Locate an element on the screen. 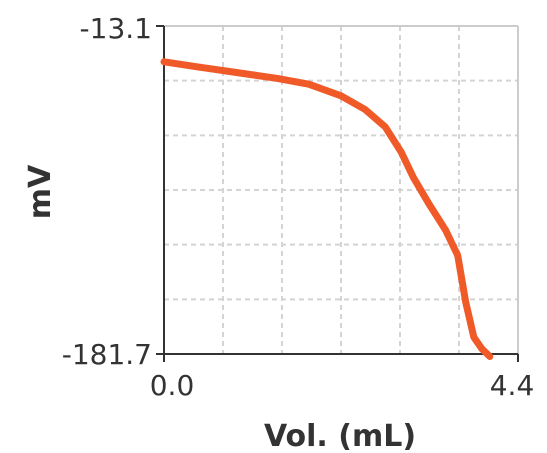  y-axis-title: mV is located at coordinates (40, 191).